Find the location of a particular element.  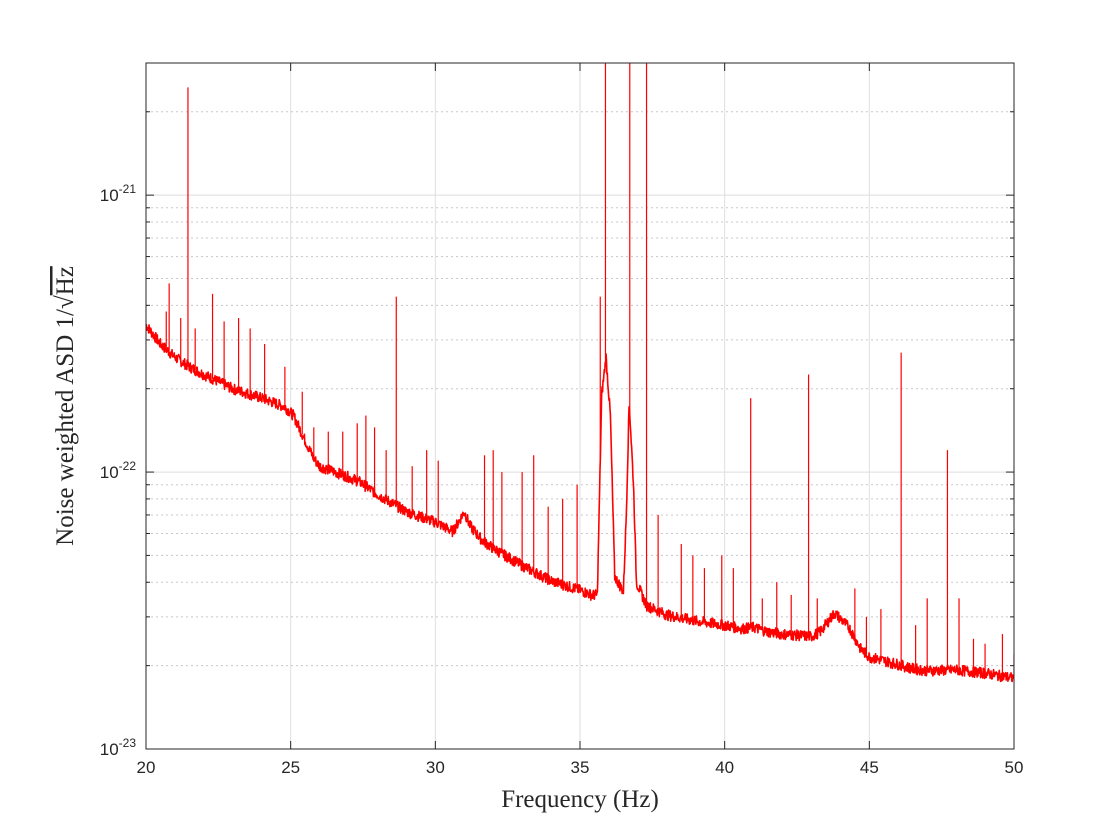

x-tick-label: 40 is located at coordinates (724, 767).